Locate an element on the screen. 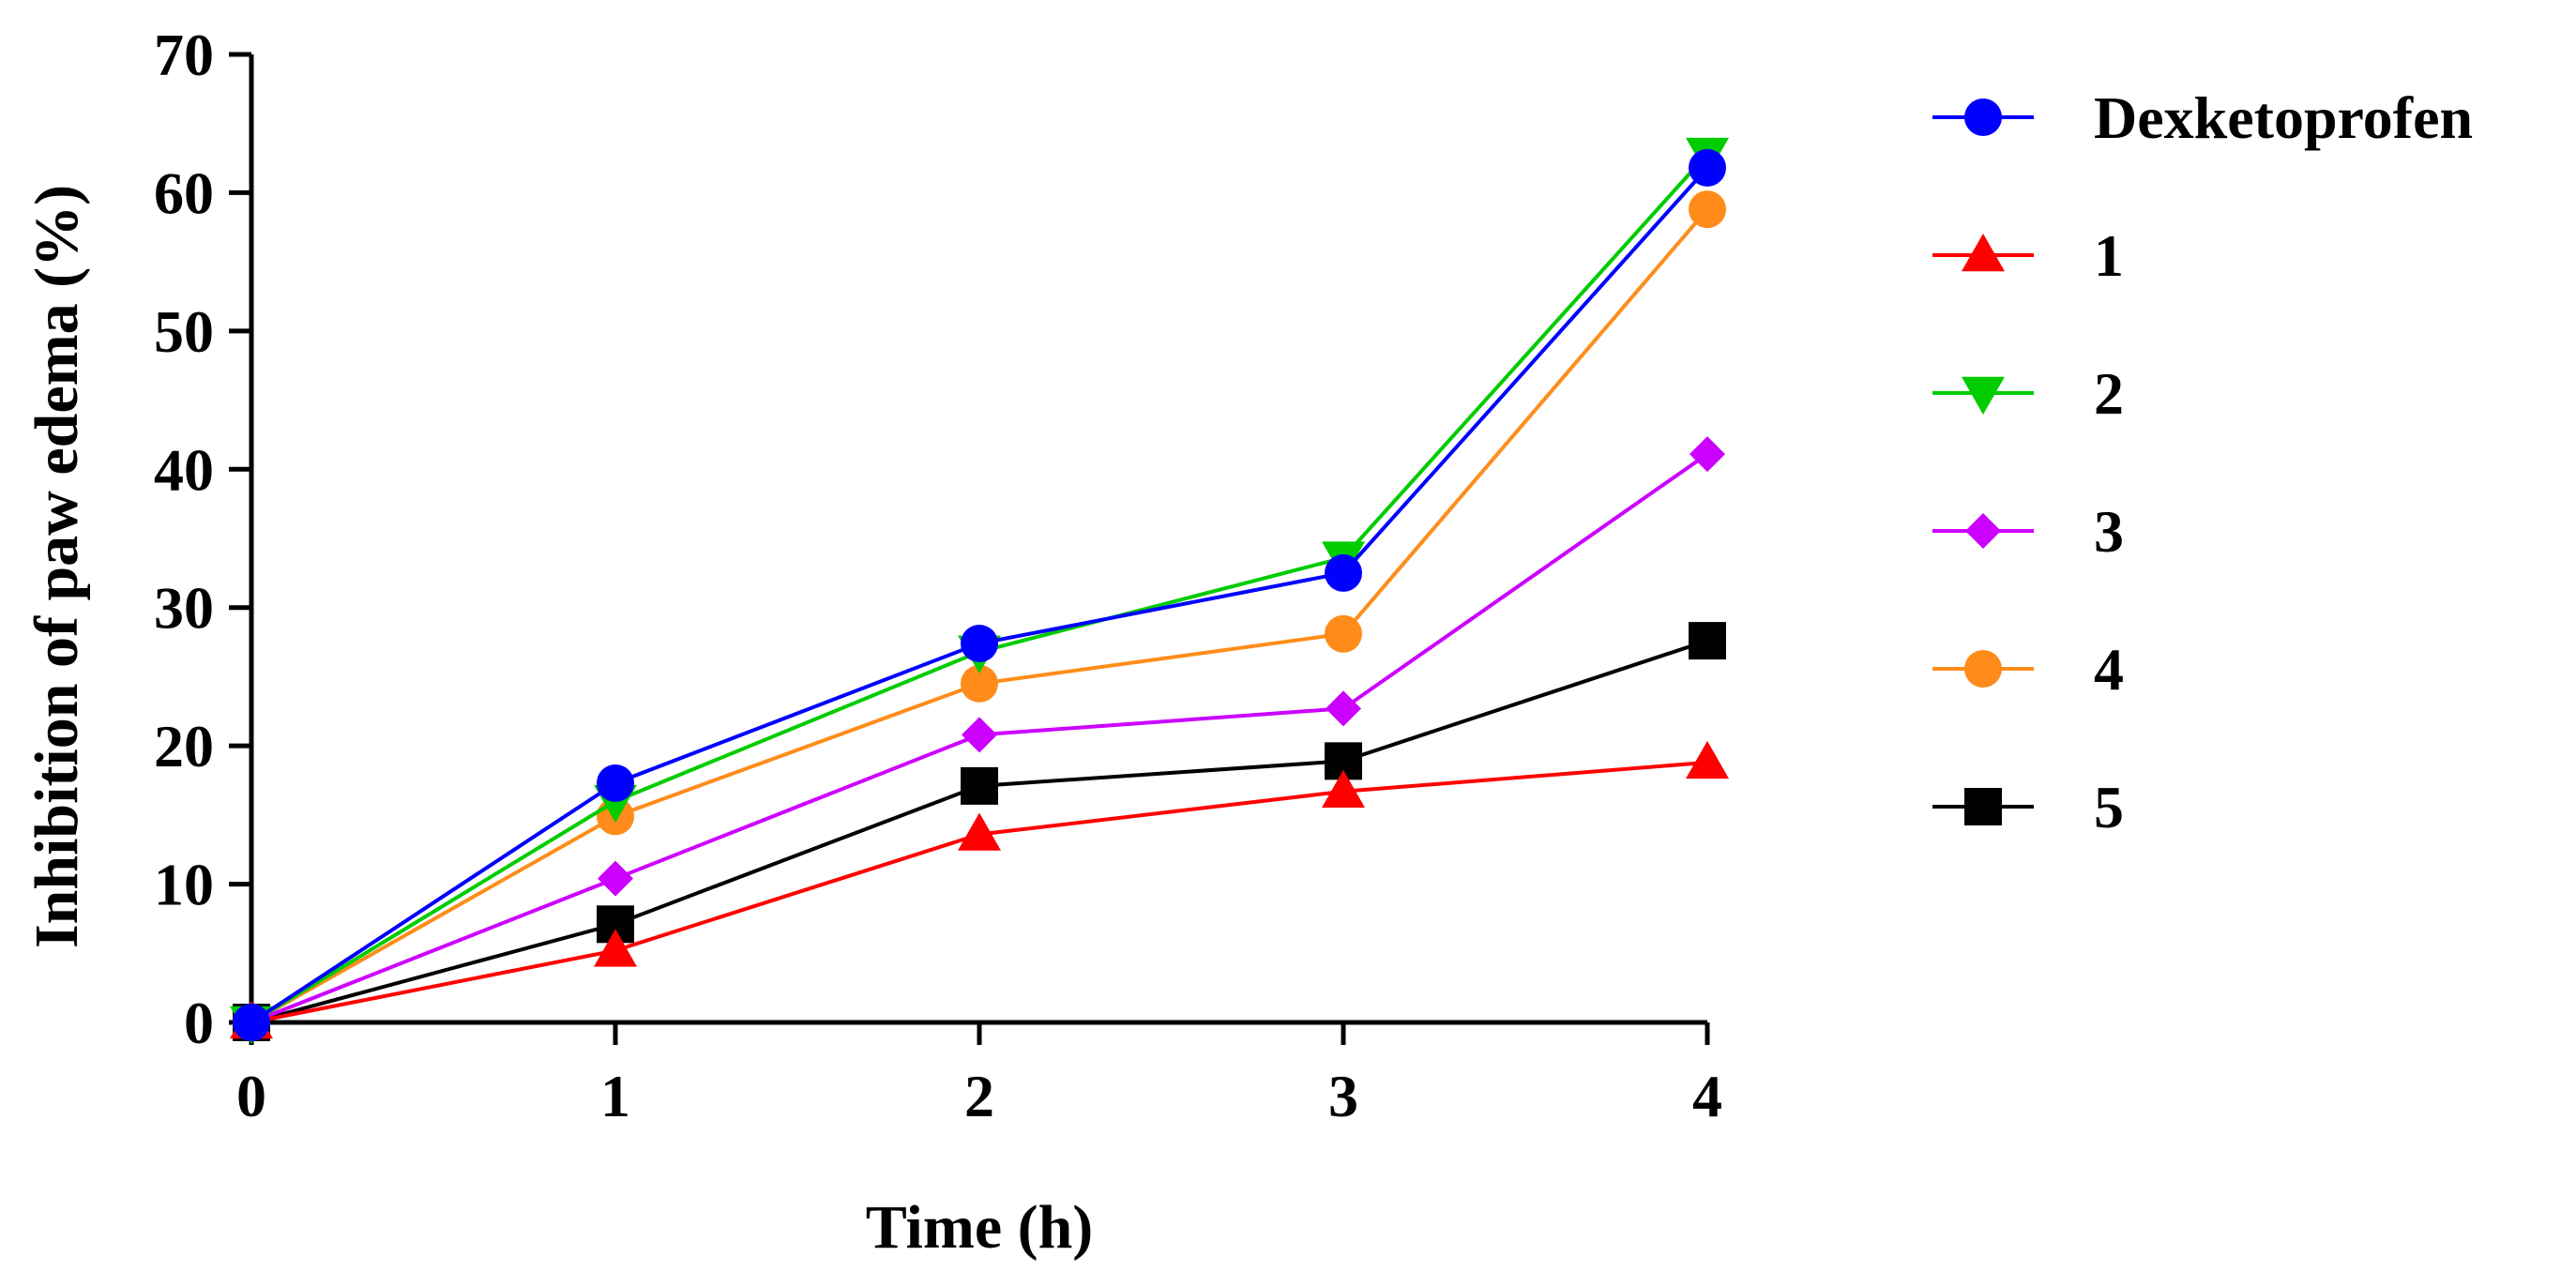  x-tick-label: 3 is located at coordinates (1343, 1096).